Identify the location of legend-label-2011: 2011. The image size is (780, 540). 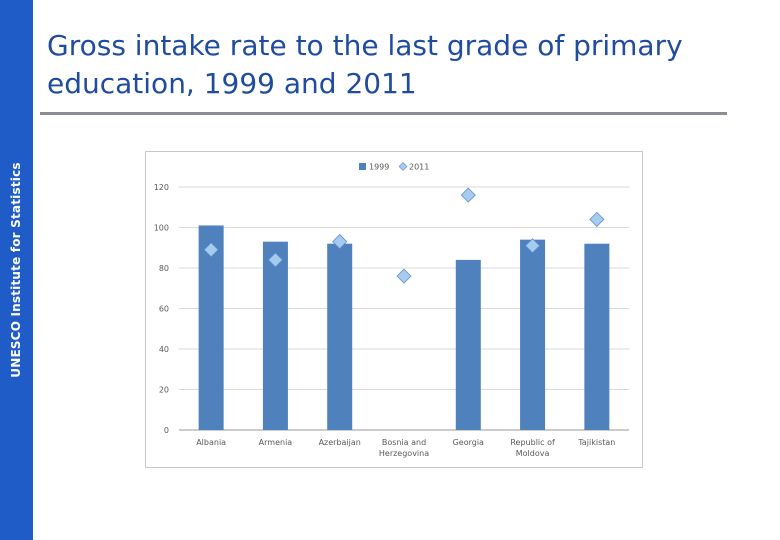
(419, 167).